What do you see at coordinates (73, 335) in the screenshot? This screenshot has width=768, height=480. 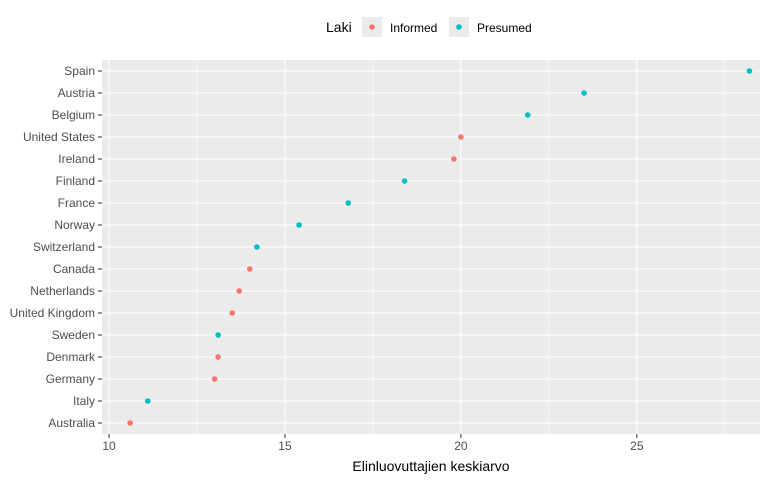 I see `y-tick-label: Sweden` at bounding box center [73, 335].